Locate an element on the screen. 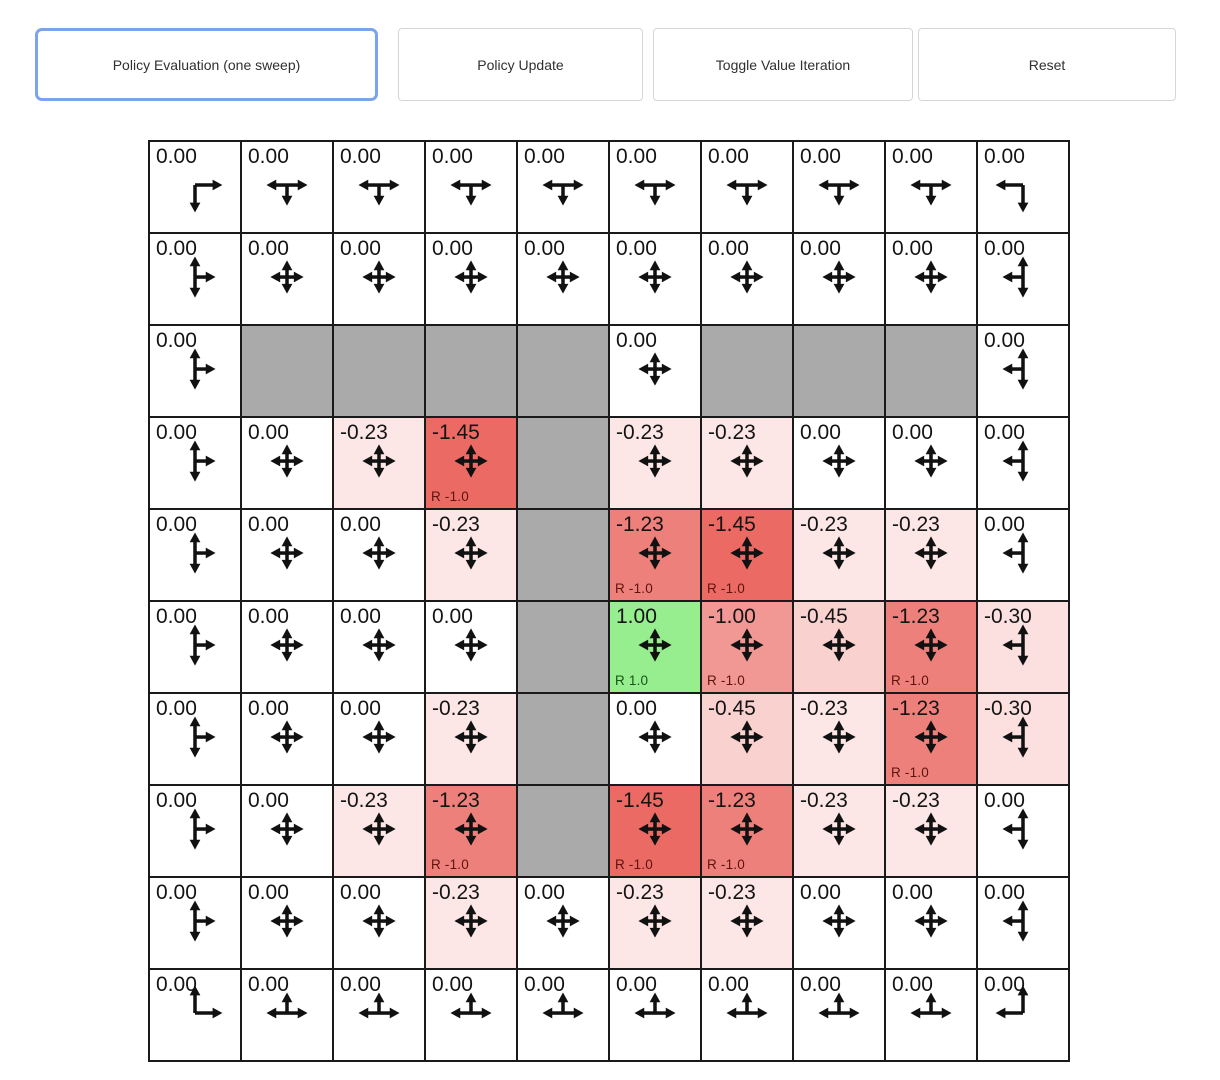 This screenshot has width=1220, height=1080. policy-evaluation-button: Policy Evaluation (one sweep) is located at coordinates (206, 64).